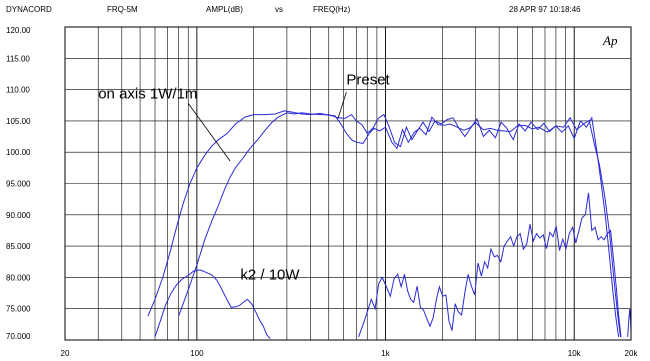  What do you see at coordinates (610, 40) in the screenshot?
I see `audio-precision-logo: Ap` at bounding box center [610, 40].